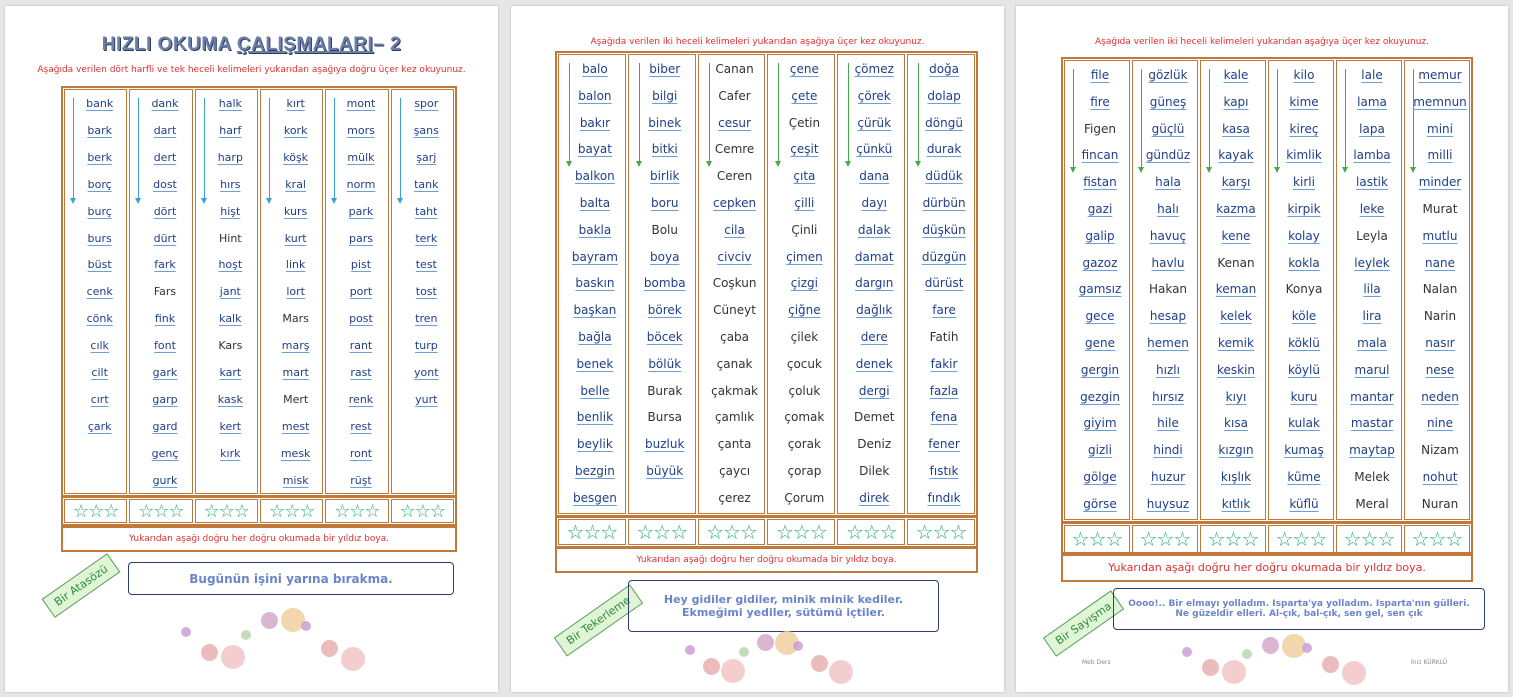 The width and height of the screenshot is (1513, 697). I want to click on word: park, so click(361, 211).